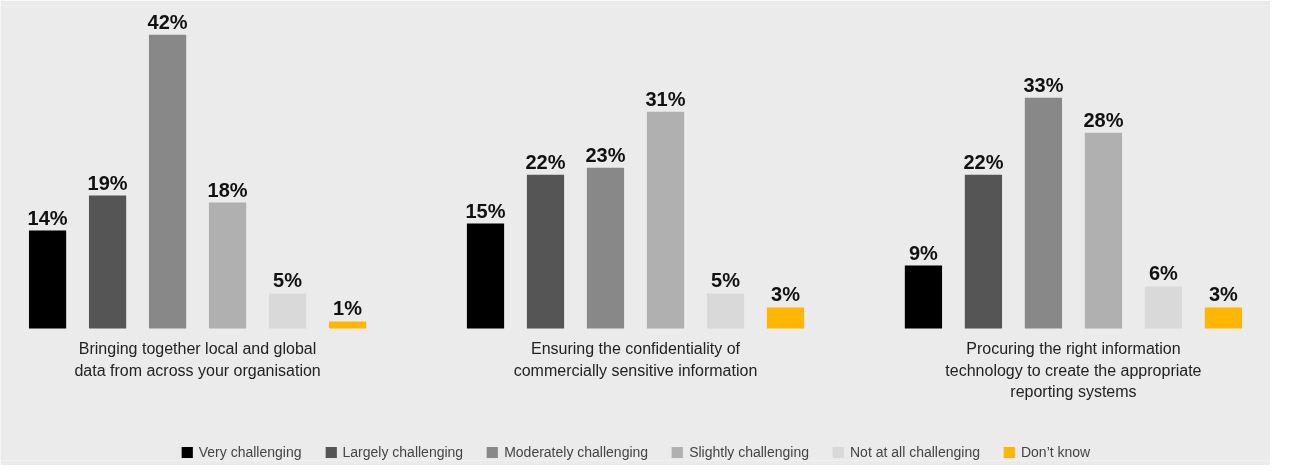  What do you see at coordinates (197, 359) in the screenshot?
I see `x-tick-label: Bringing together local and global data from across your organisation` at bounding box center [197, 359].